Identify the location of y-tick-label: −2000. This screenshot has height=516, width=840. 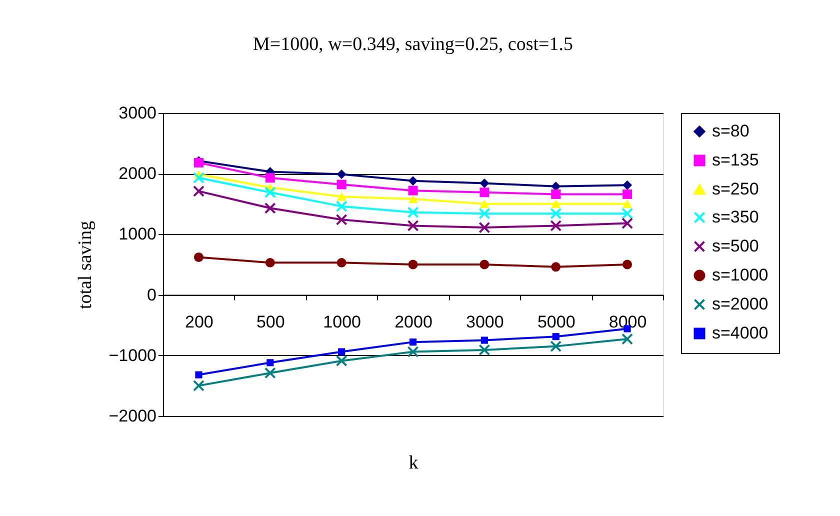
(132, 416).